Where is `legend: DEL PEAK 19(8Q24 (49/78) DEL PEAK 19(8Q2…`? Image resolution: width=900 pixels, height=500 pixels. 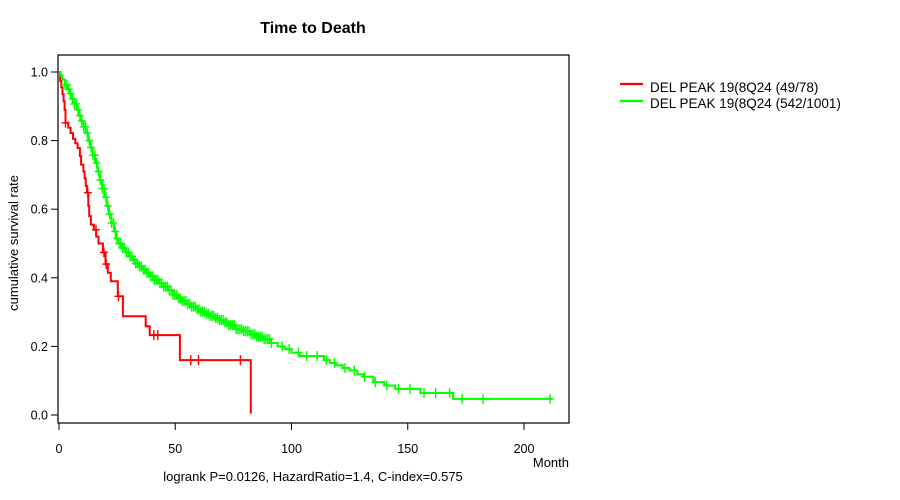 legend: DEL PEAK 19(8Q24 (49/78) DEL PEAK 19(8Q2… is located at coordinates (730, 95).